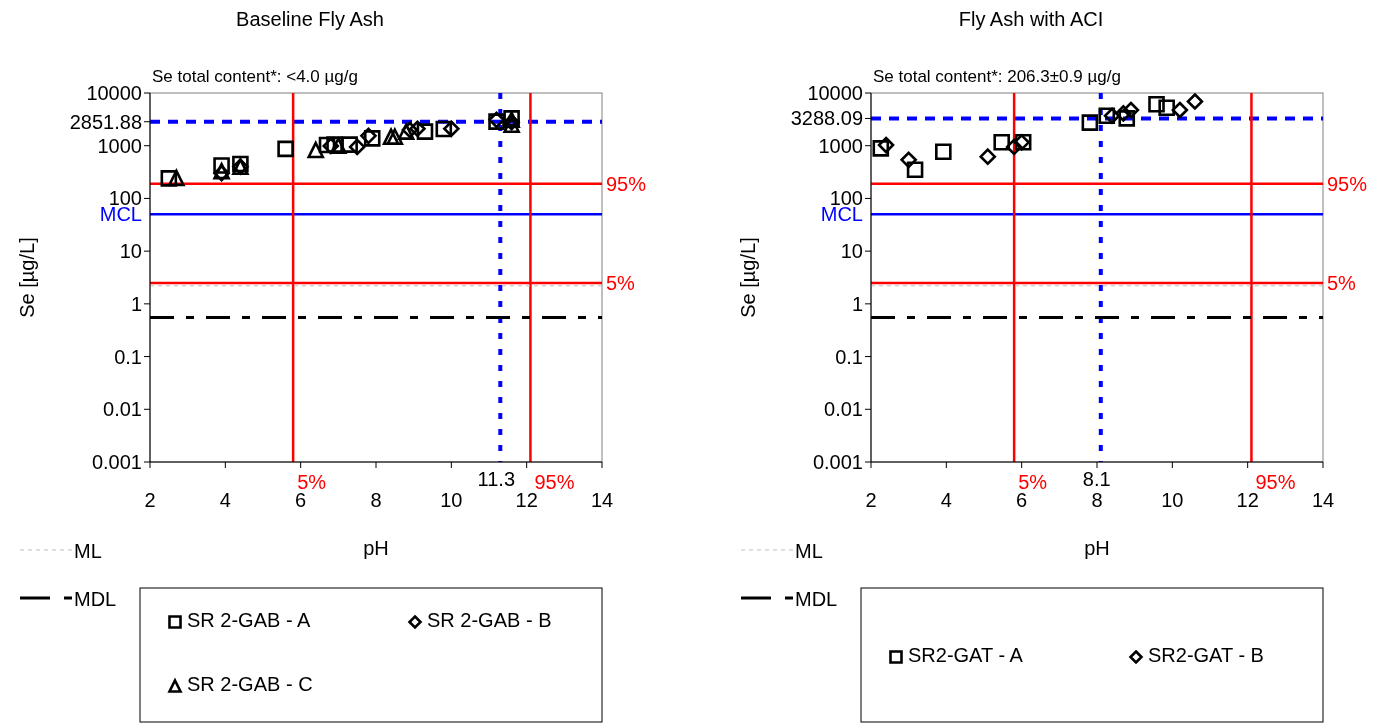  I want to click on legend-label: SR 2-GAB - C, so click(250, 684).